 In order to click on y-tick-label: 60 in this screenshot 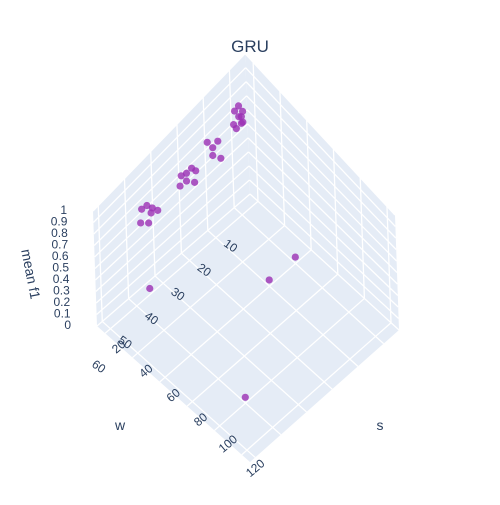, I will do `click(98, 366)`.